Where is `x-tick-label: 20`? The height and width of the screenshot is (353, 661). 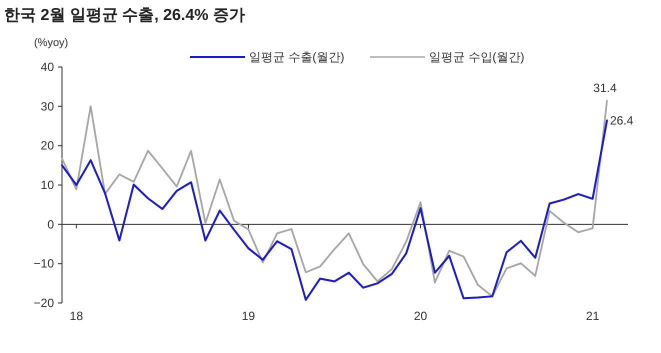 x-tick-label: 20 is located at coordinates (421, 316).